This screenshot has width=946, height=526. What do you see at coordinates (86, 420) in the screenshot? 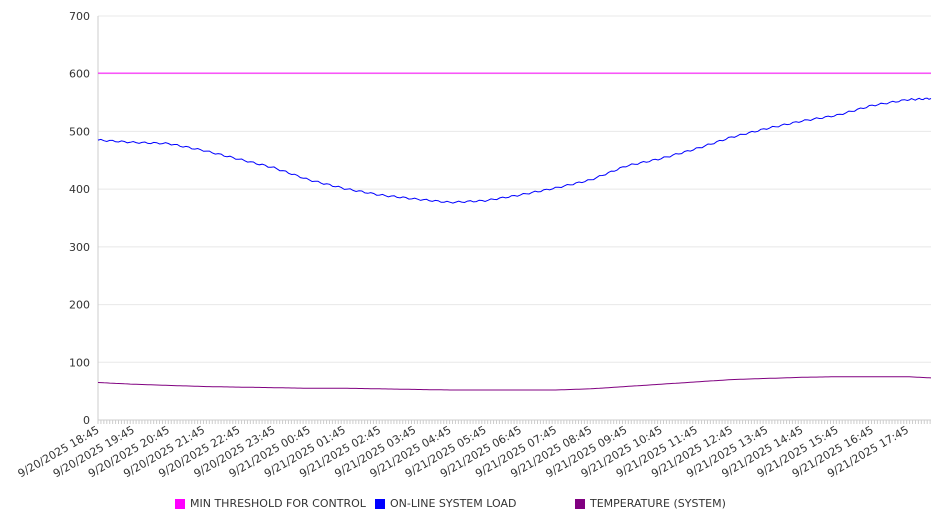
I see `y-tick-label: 0` at bounding box center [86, 420].